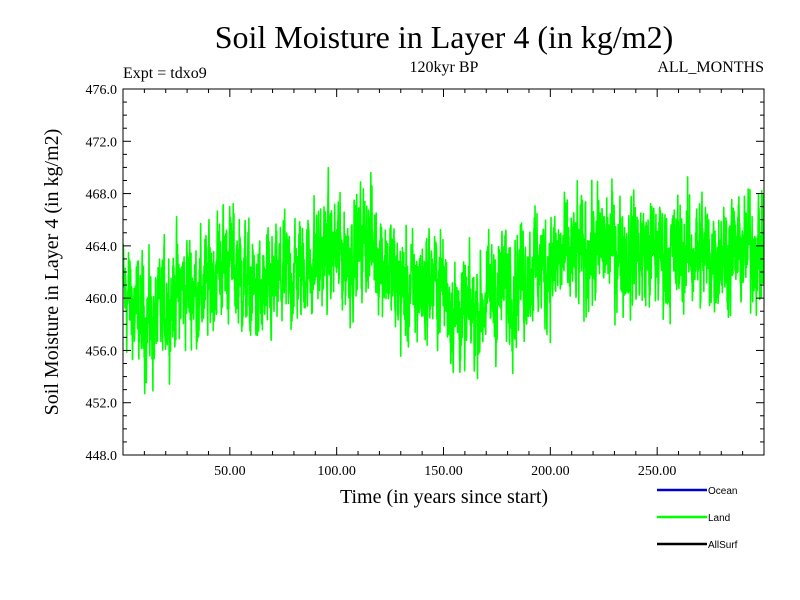  I want to click on legend-label-allsurf: AllSurf, so click(723, 545).